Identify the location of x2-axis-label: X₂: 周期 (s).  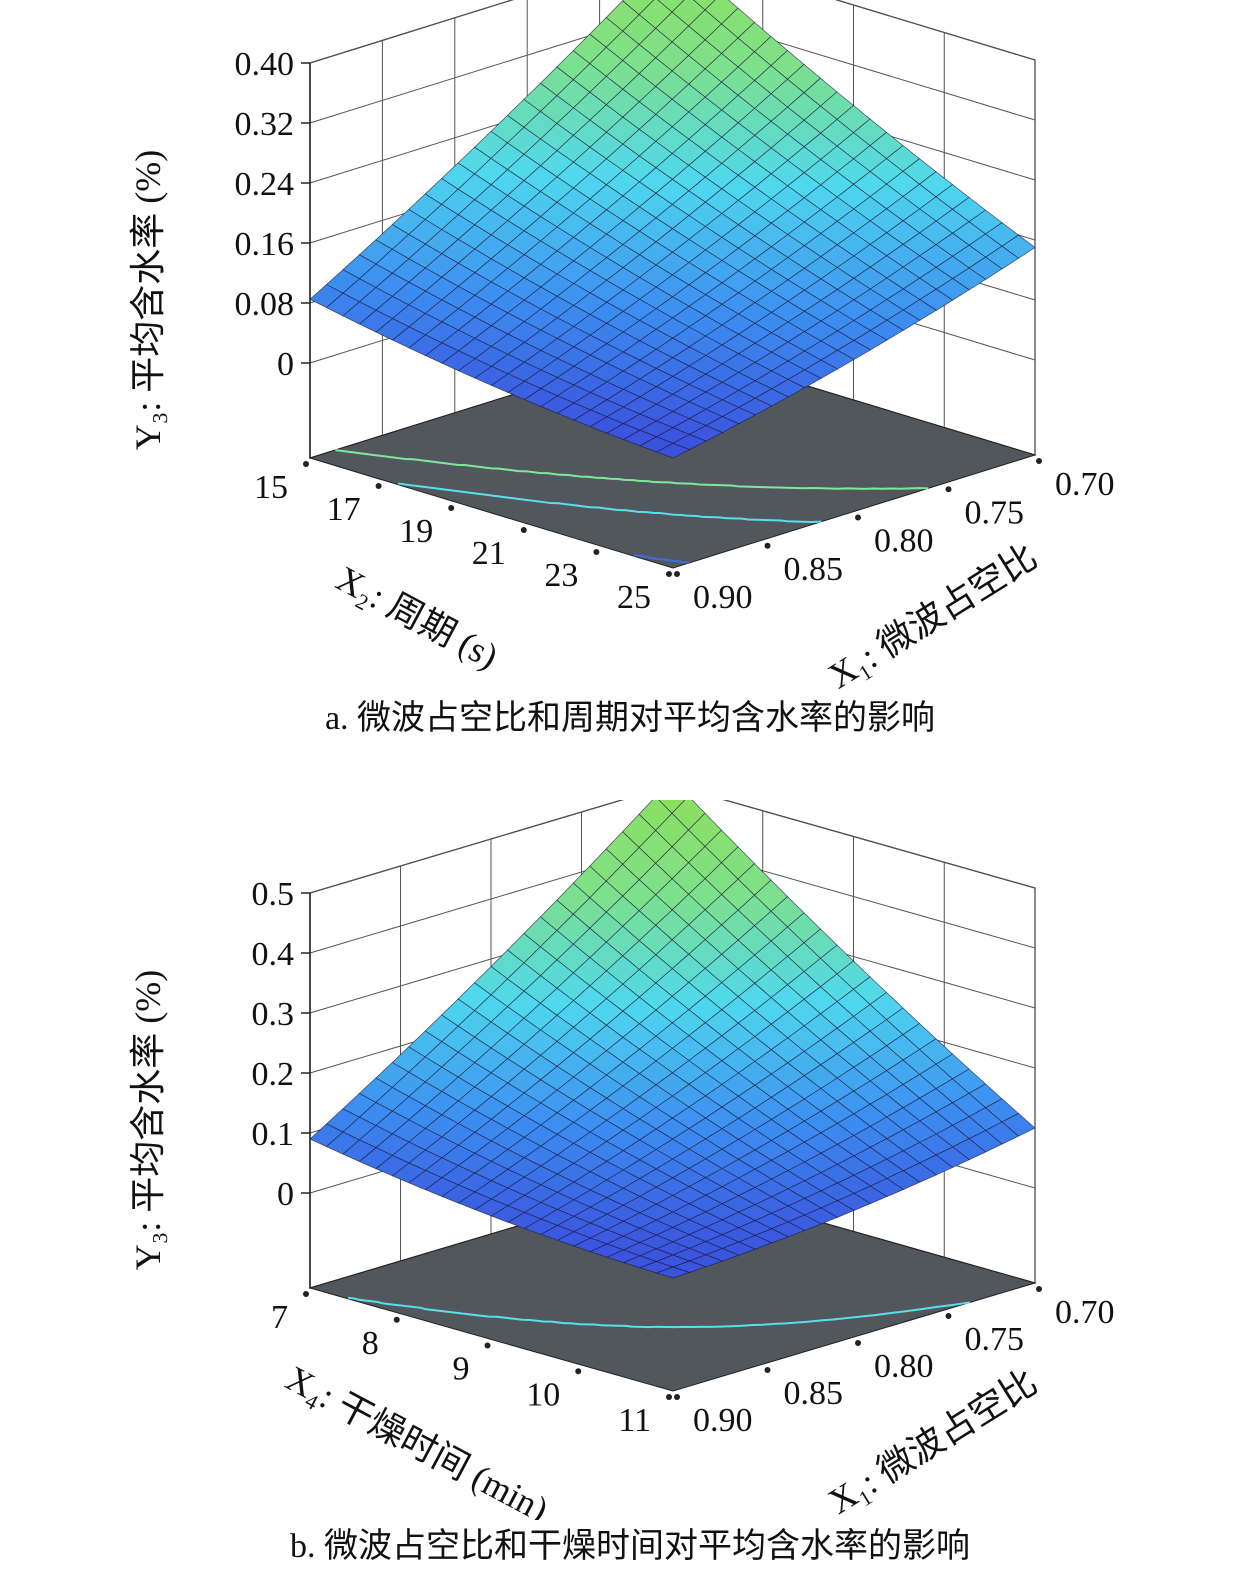
(417, 617).